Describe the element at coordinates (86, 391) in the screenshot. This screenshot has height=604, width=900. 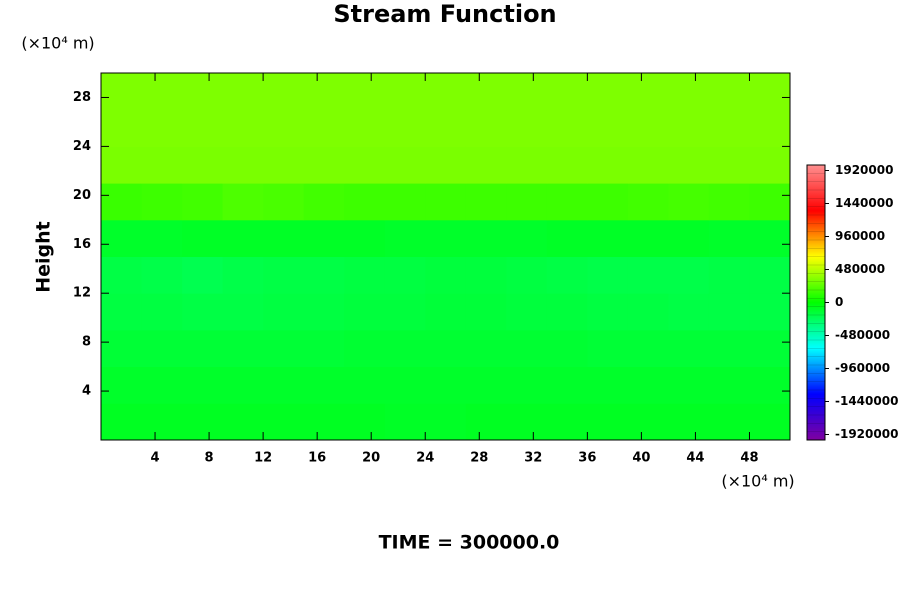
I see `y-tick-label: 4` at that location.